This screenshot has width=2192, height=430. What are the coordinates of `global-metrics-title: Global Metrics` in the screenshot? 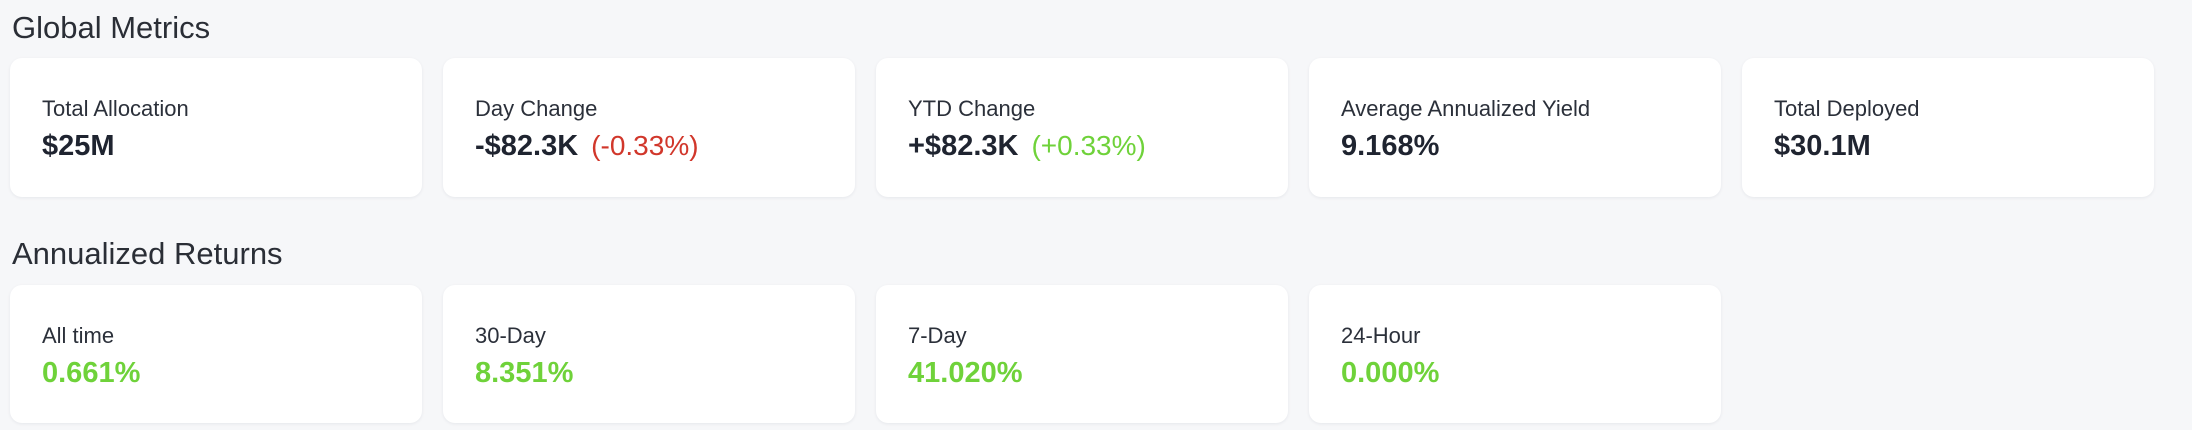 It's located at (111, 27).